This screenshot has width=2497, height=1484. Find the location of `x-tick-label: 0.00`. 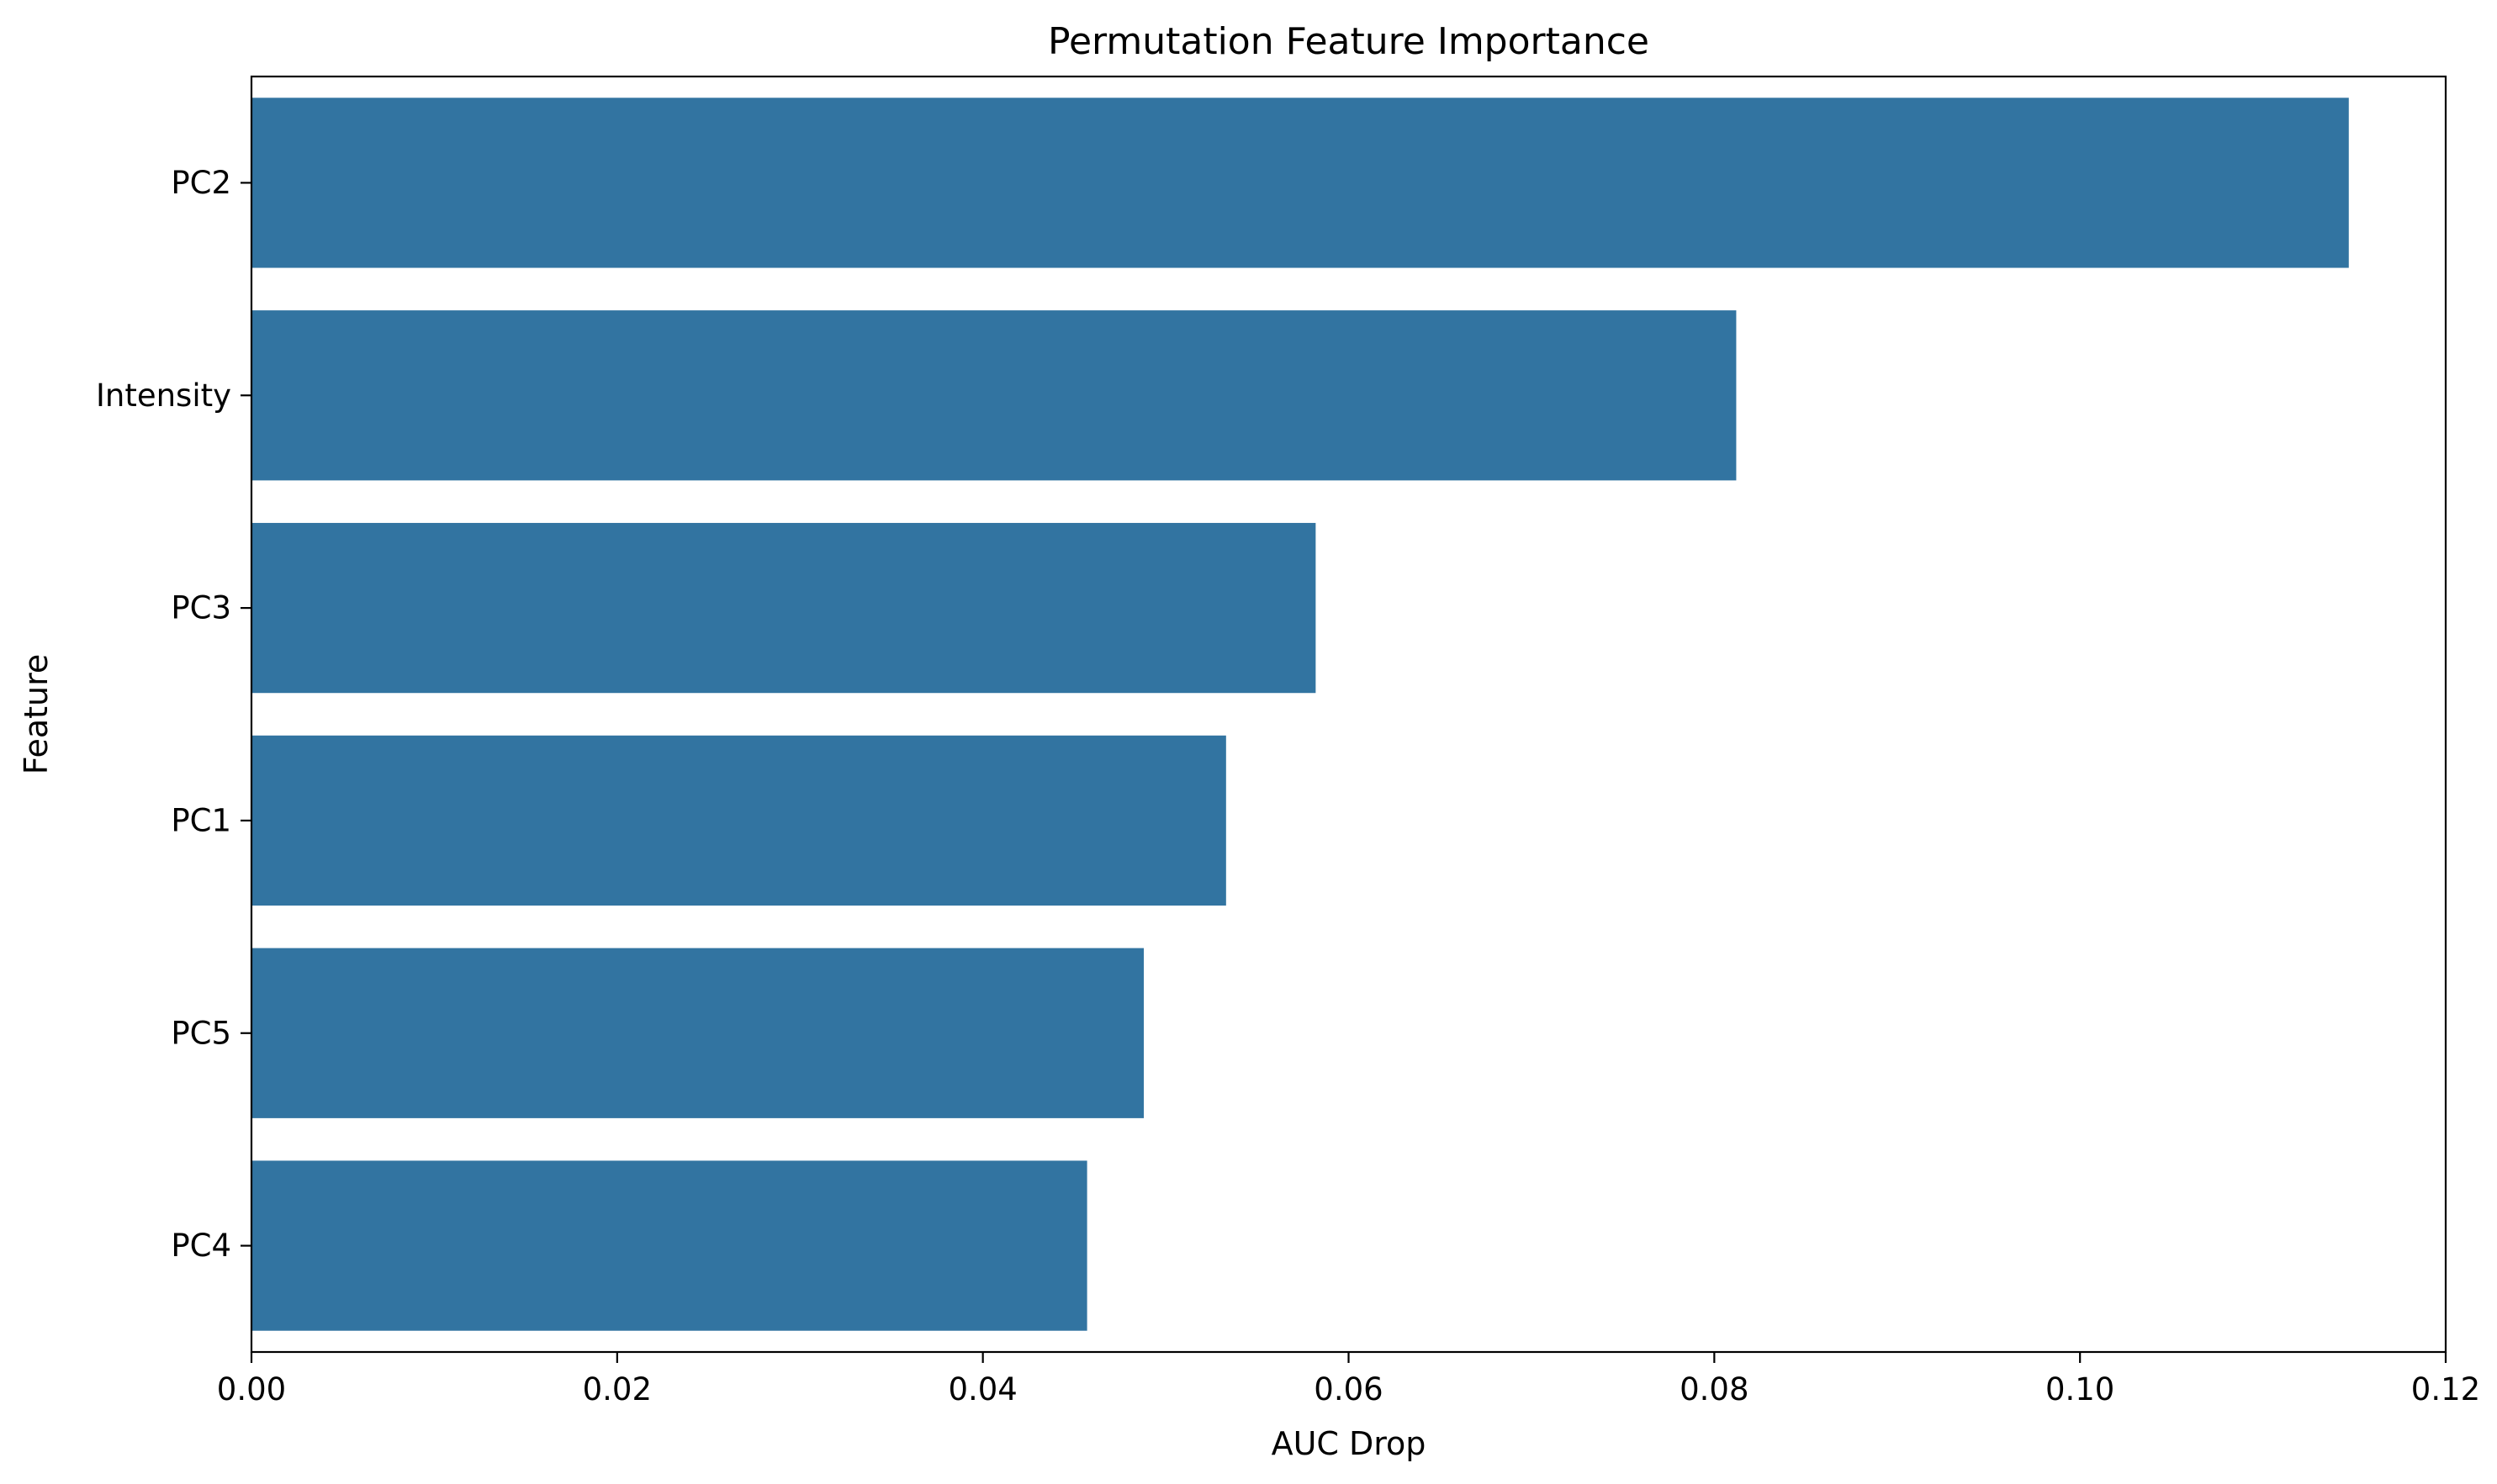

x-tick-label: 0.00 is located at coordinates (251, 1389).